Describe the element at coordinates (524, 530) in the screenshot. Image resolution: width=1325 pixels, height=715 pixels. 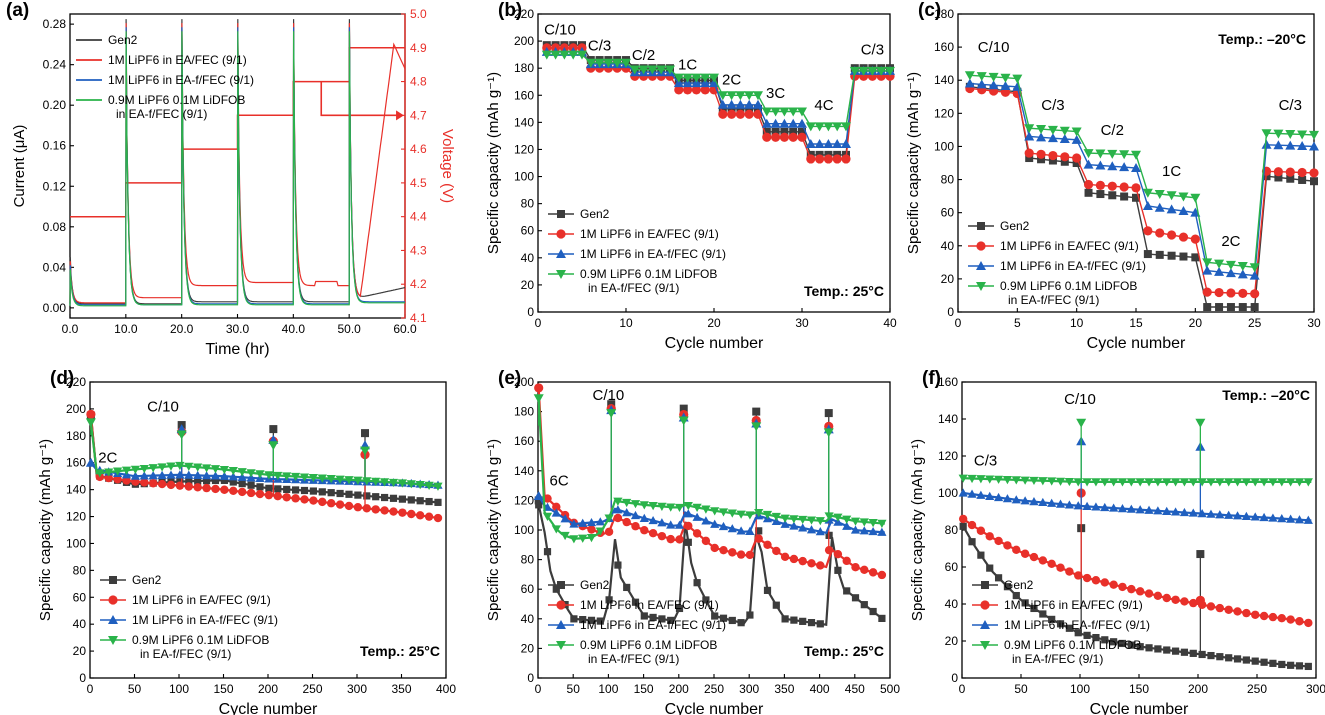
I see `y-tick-label: 100` at that location.